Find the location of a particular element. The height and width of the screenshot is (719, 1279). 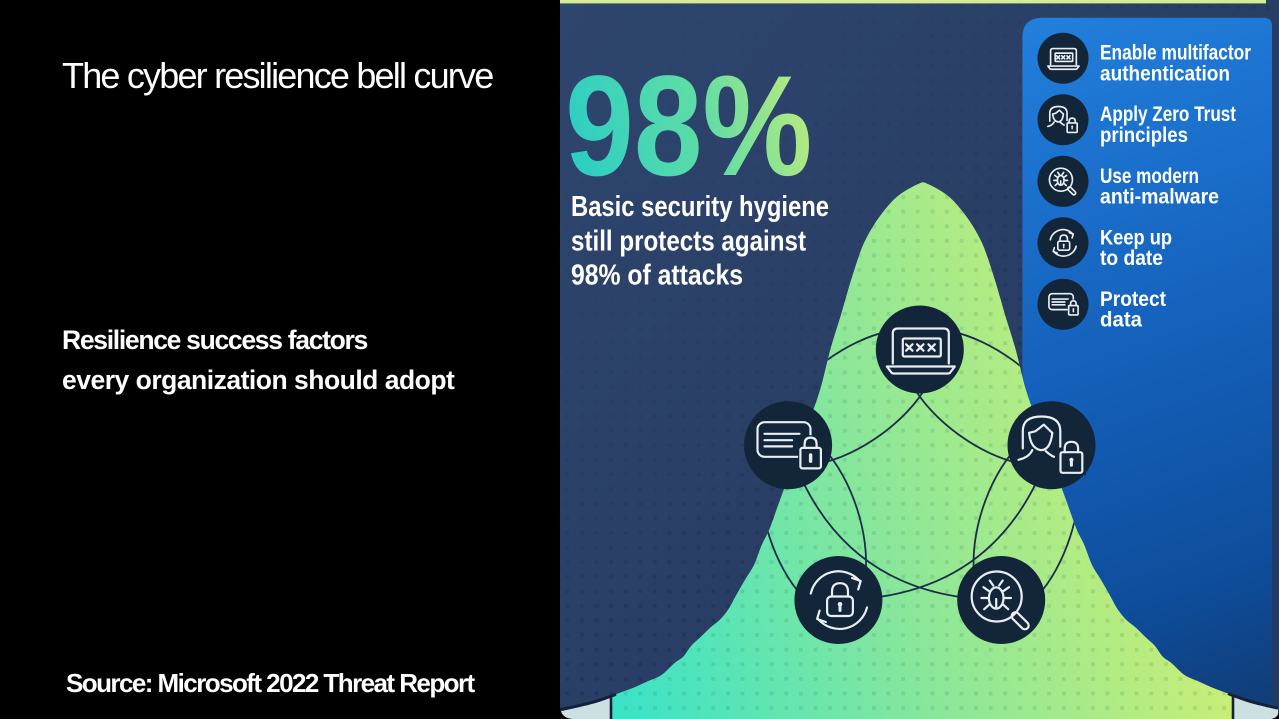

svg-text: Enable multifactor is located at coordinates (1175, 53).